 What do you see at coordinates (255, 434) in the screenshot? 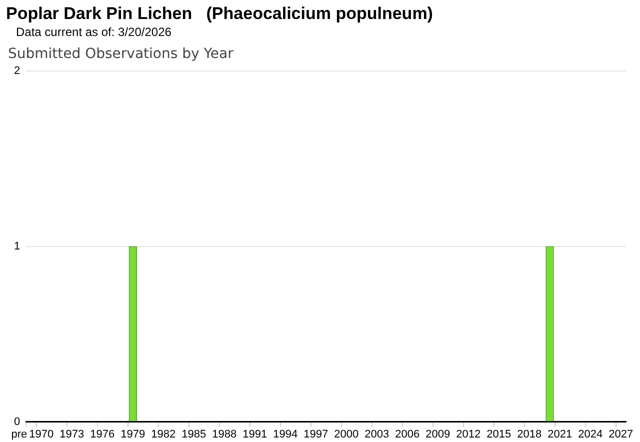
I see `x-tick-label: 1991` at bounding box center [255, 434].